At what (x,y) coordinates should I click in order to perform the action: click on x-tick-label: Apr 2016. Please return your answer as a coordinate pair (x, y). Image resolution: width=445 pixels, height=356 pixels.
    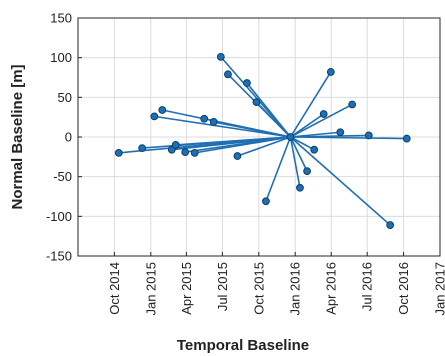
    Looking at the image, I should click on (331, 288).